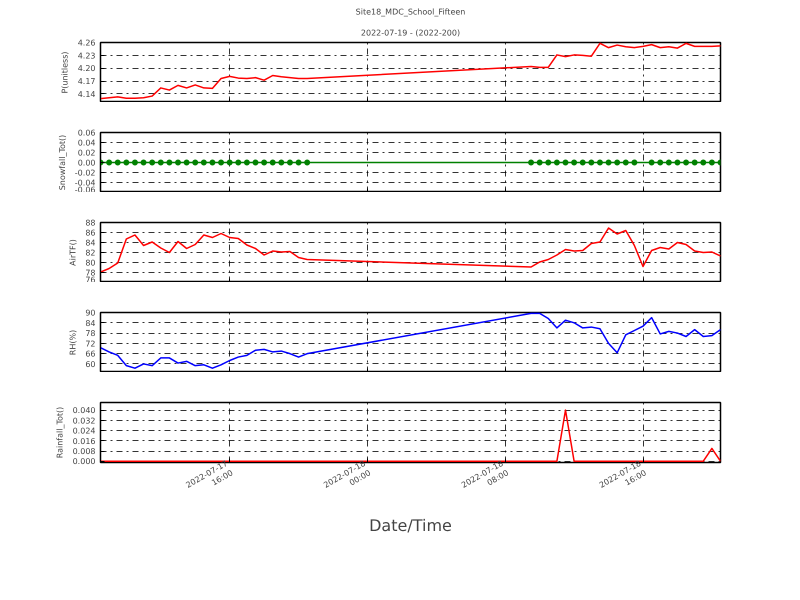 This screenshot has height=600, width=800. What do you see at coordinates (410, 33) in the screenshot?
I see `chart-subtitle: 2022-07-19 - (2022-200)` at bounding box center [410, 33].